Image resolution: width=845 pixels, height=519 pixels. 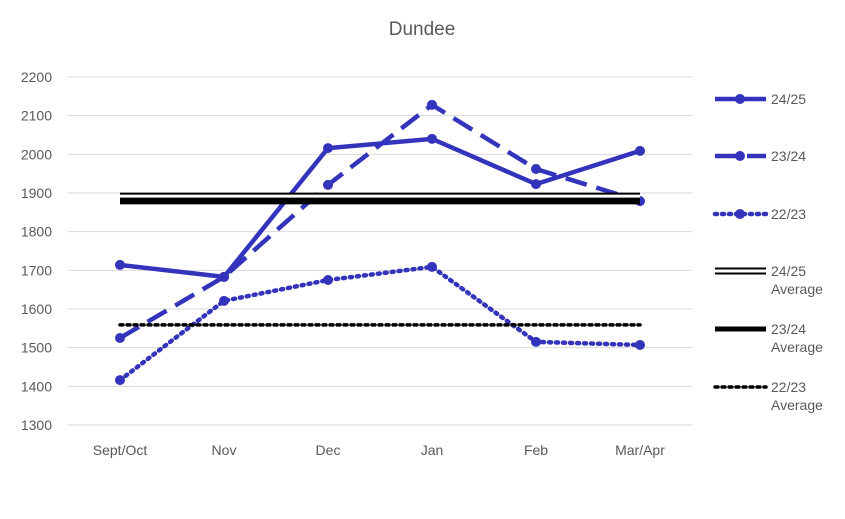 I want to click on y-tick-label: 2200, so click(x=36, y=77).